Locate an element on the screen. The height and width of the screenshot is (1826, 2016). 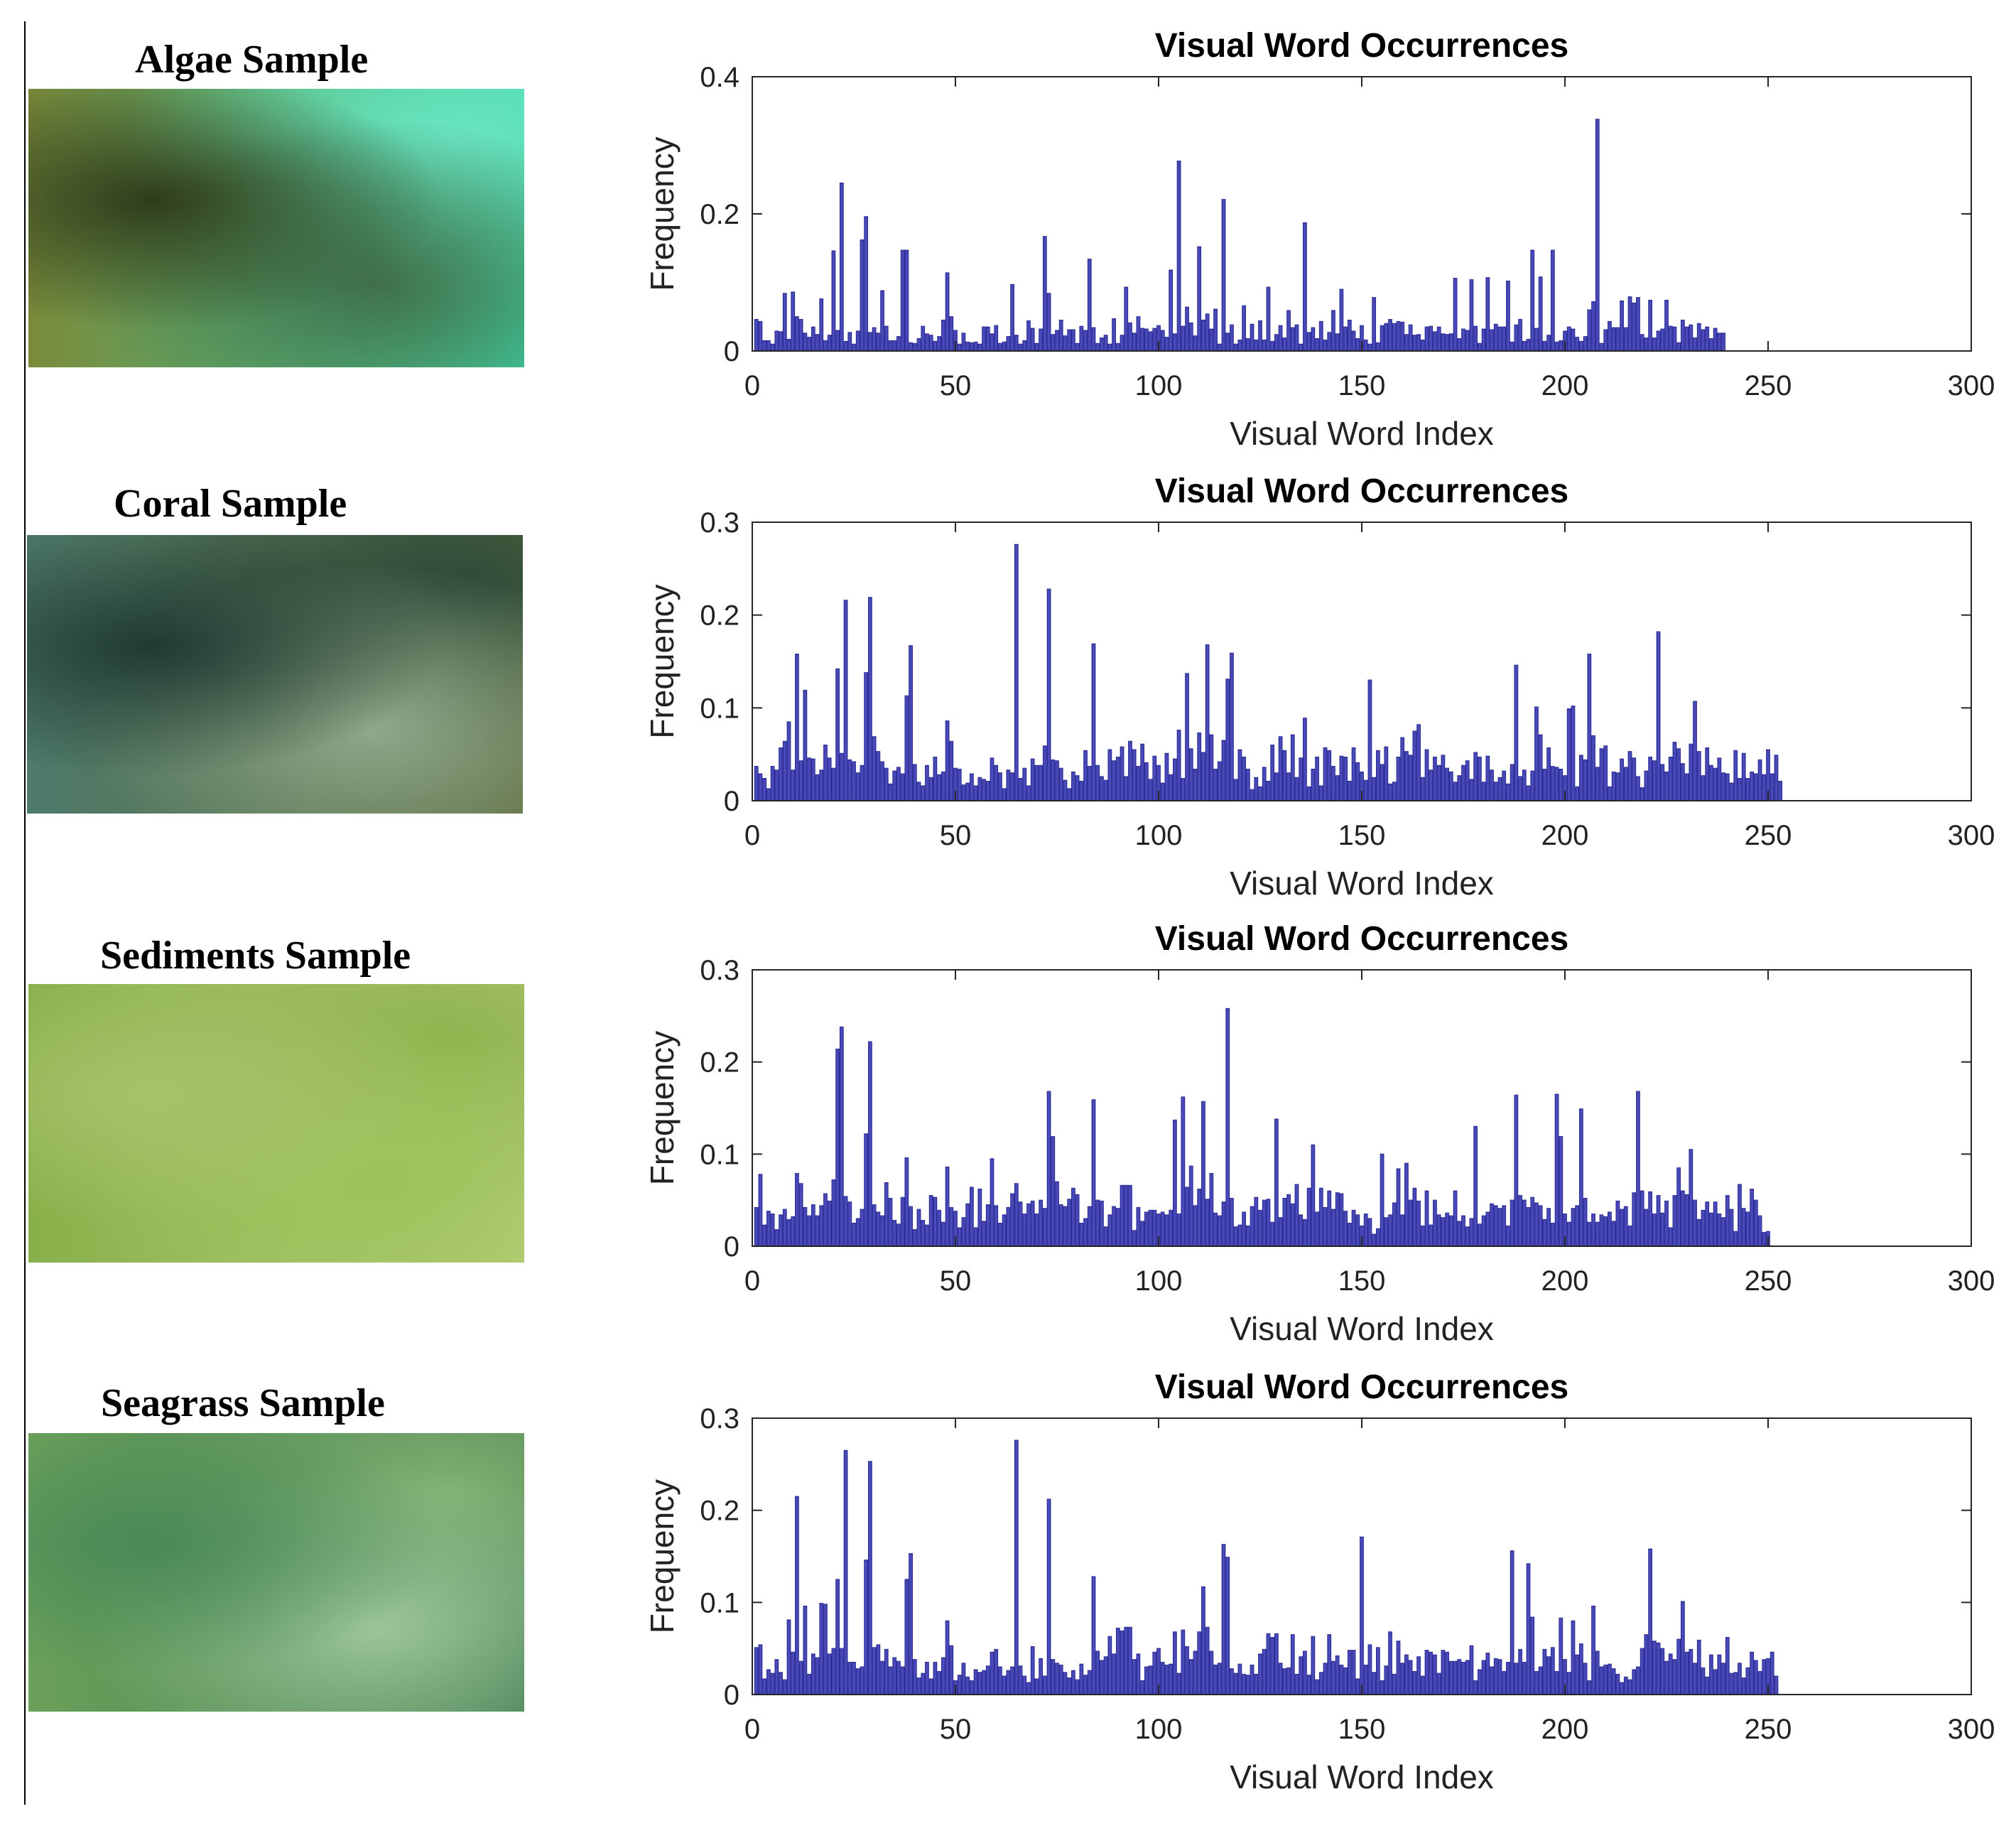
chart-4-ytick-label-3: 0.3 is located at coordinates (720, 1419).